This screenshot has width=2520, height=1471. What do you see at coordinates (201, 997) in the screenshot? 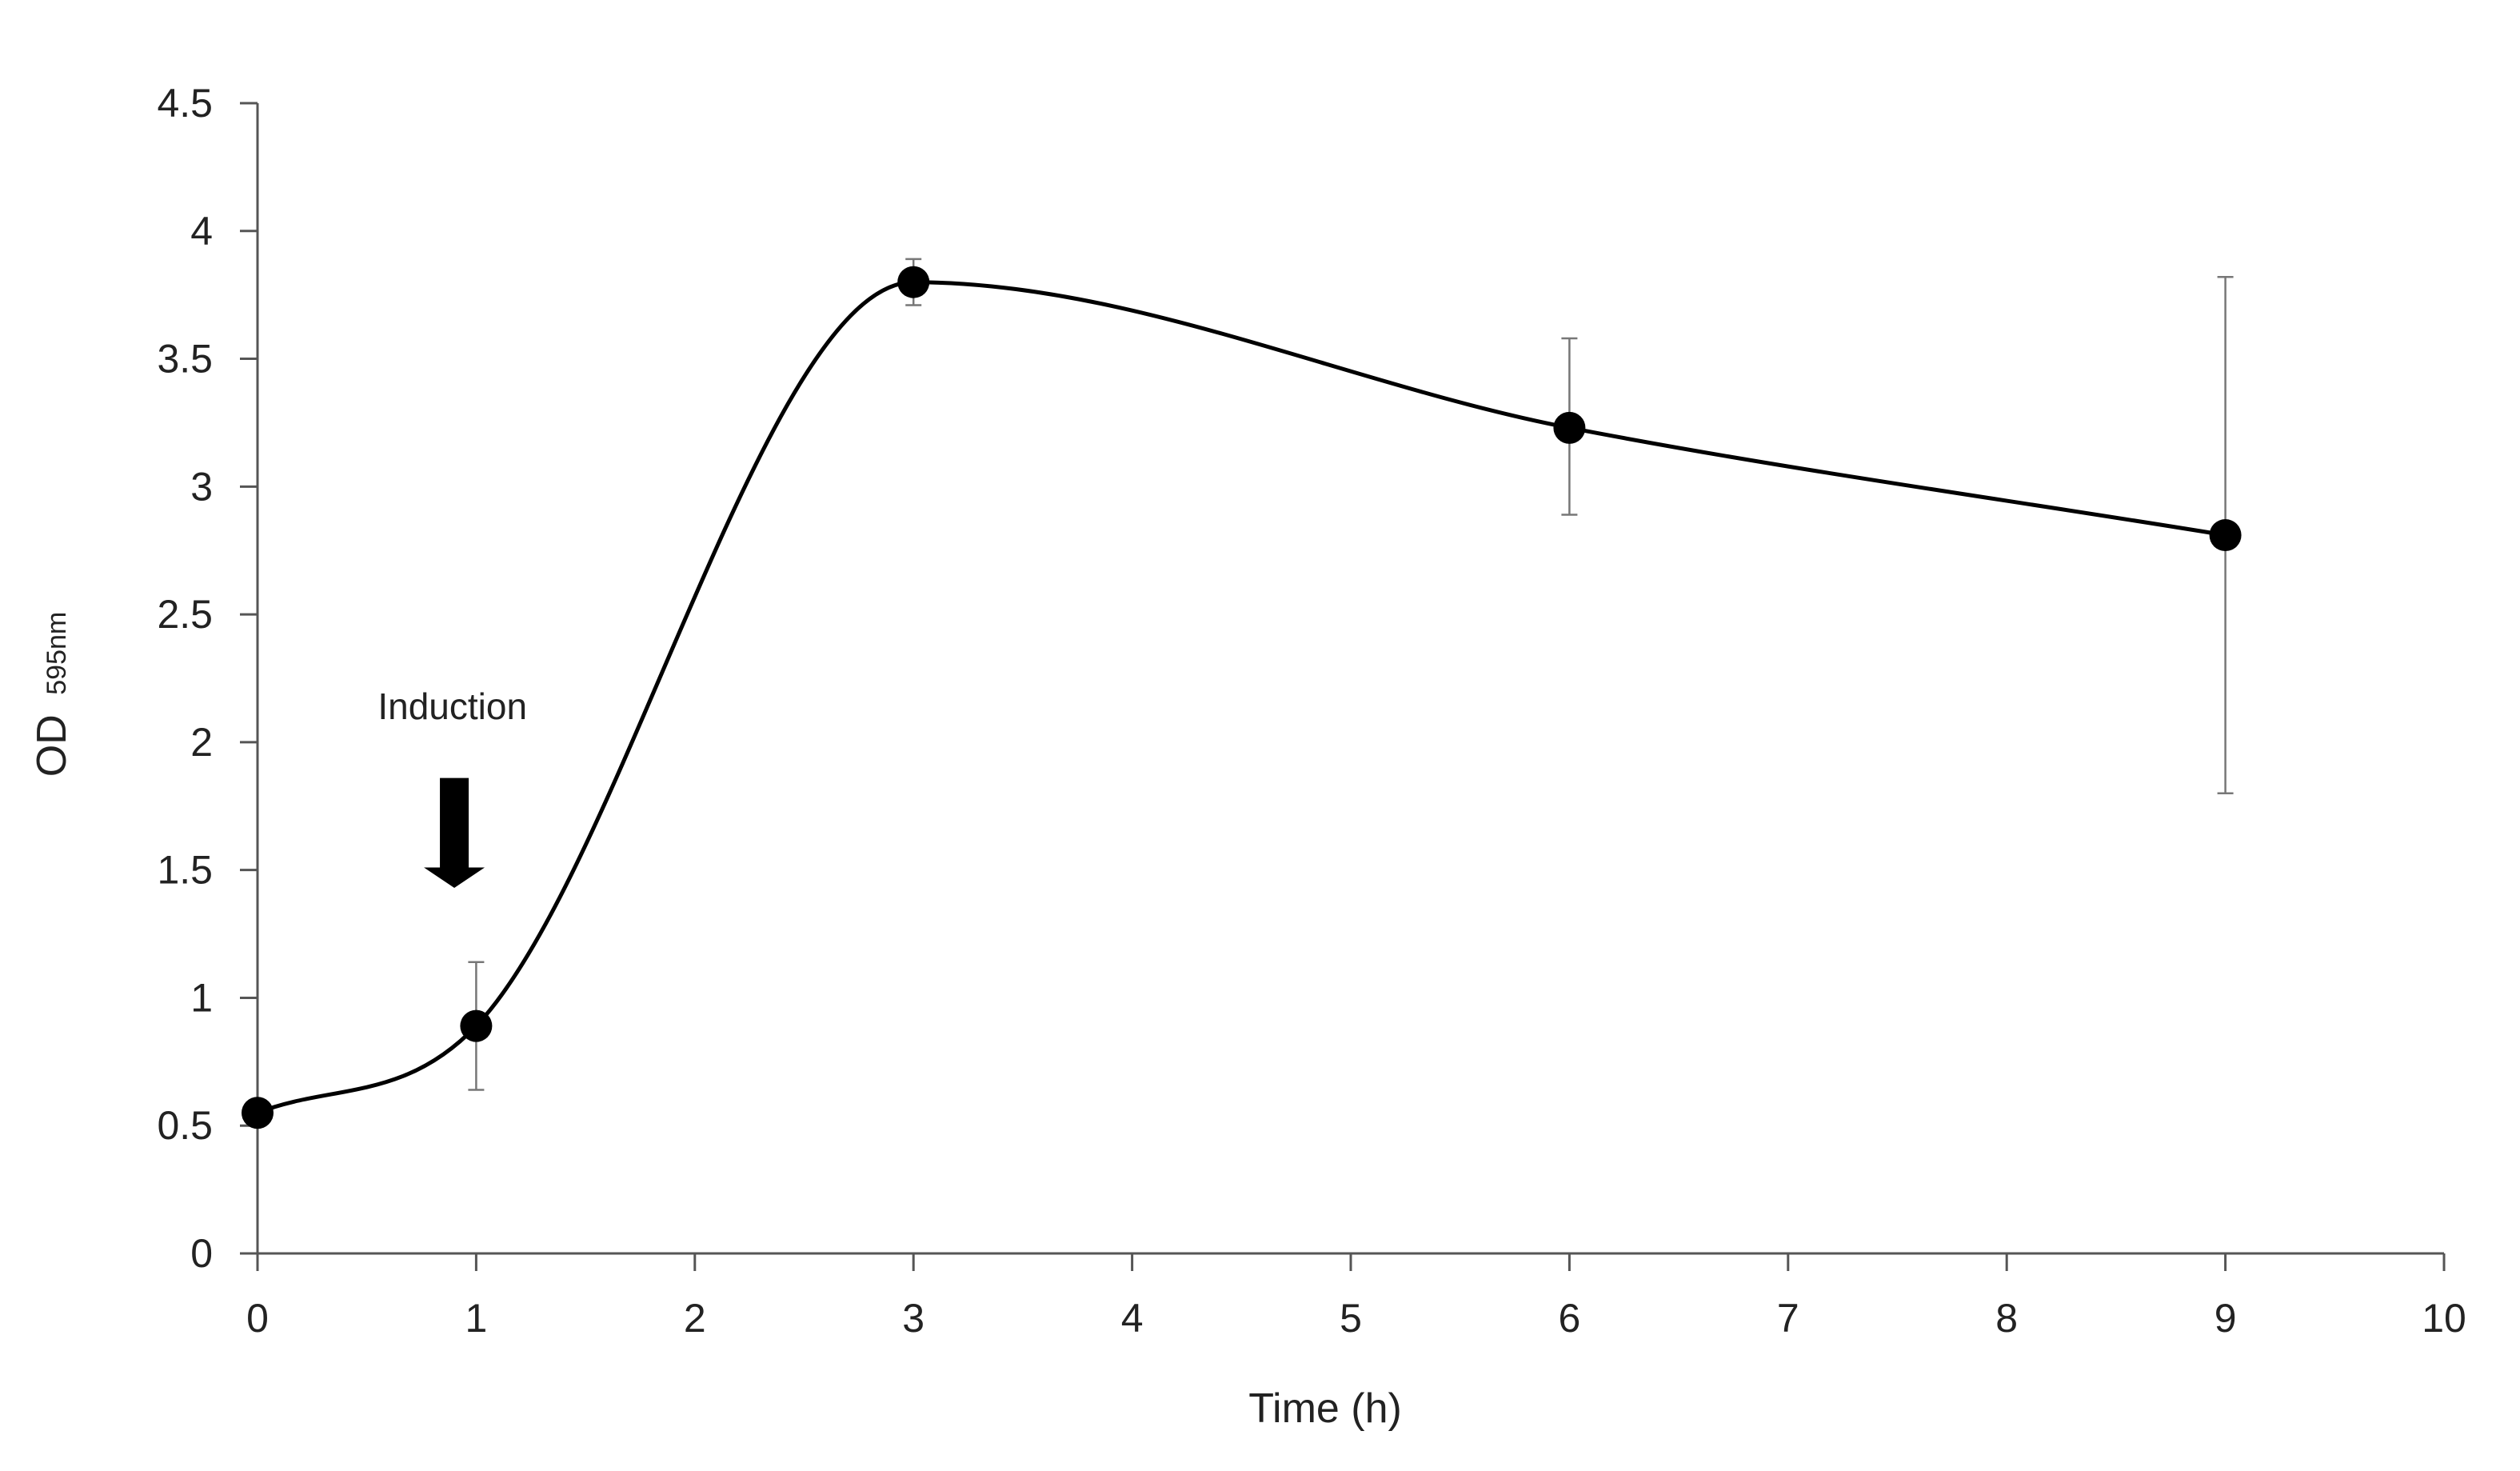
I see `y-tick-label: 1` at bounding box center [201, 997].